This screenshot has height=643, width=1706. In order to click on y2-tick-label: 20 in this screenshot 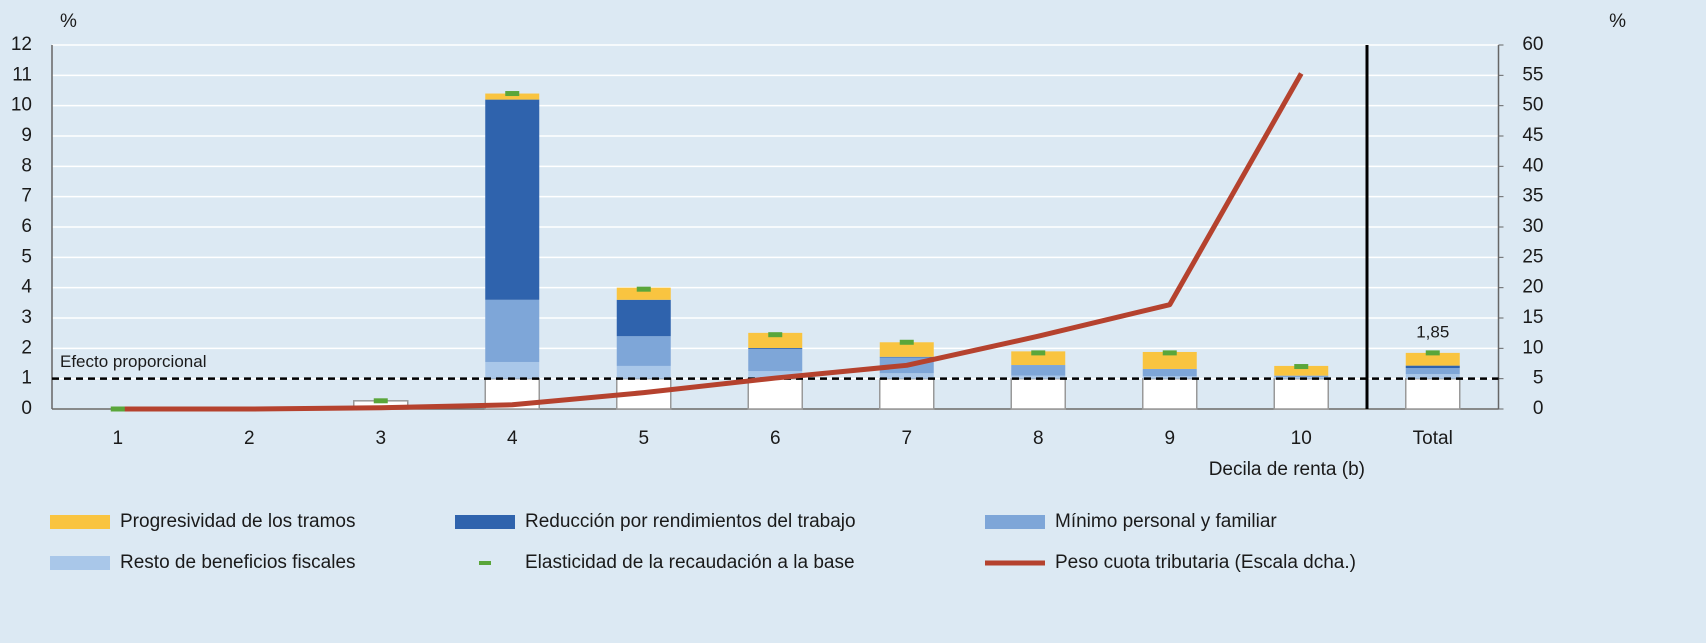, I will do `click(1532, 287)`.